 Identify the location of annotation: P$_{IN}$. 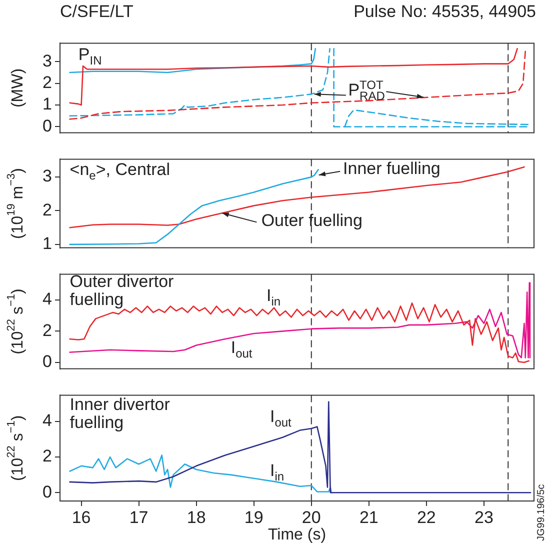
(90, 57).